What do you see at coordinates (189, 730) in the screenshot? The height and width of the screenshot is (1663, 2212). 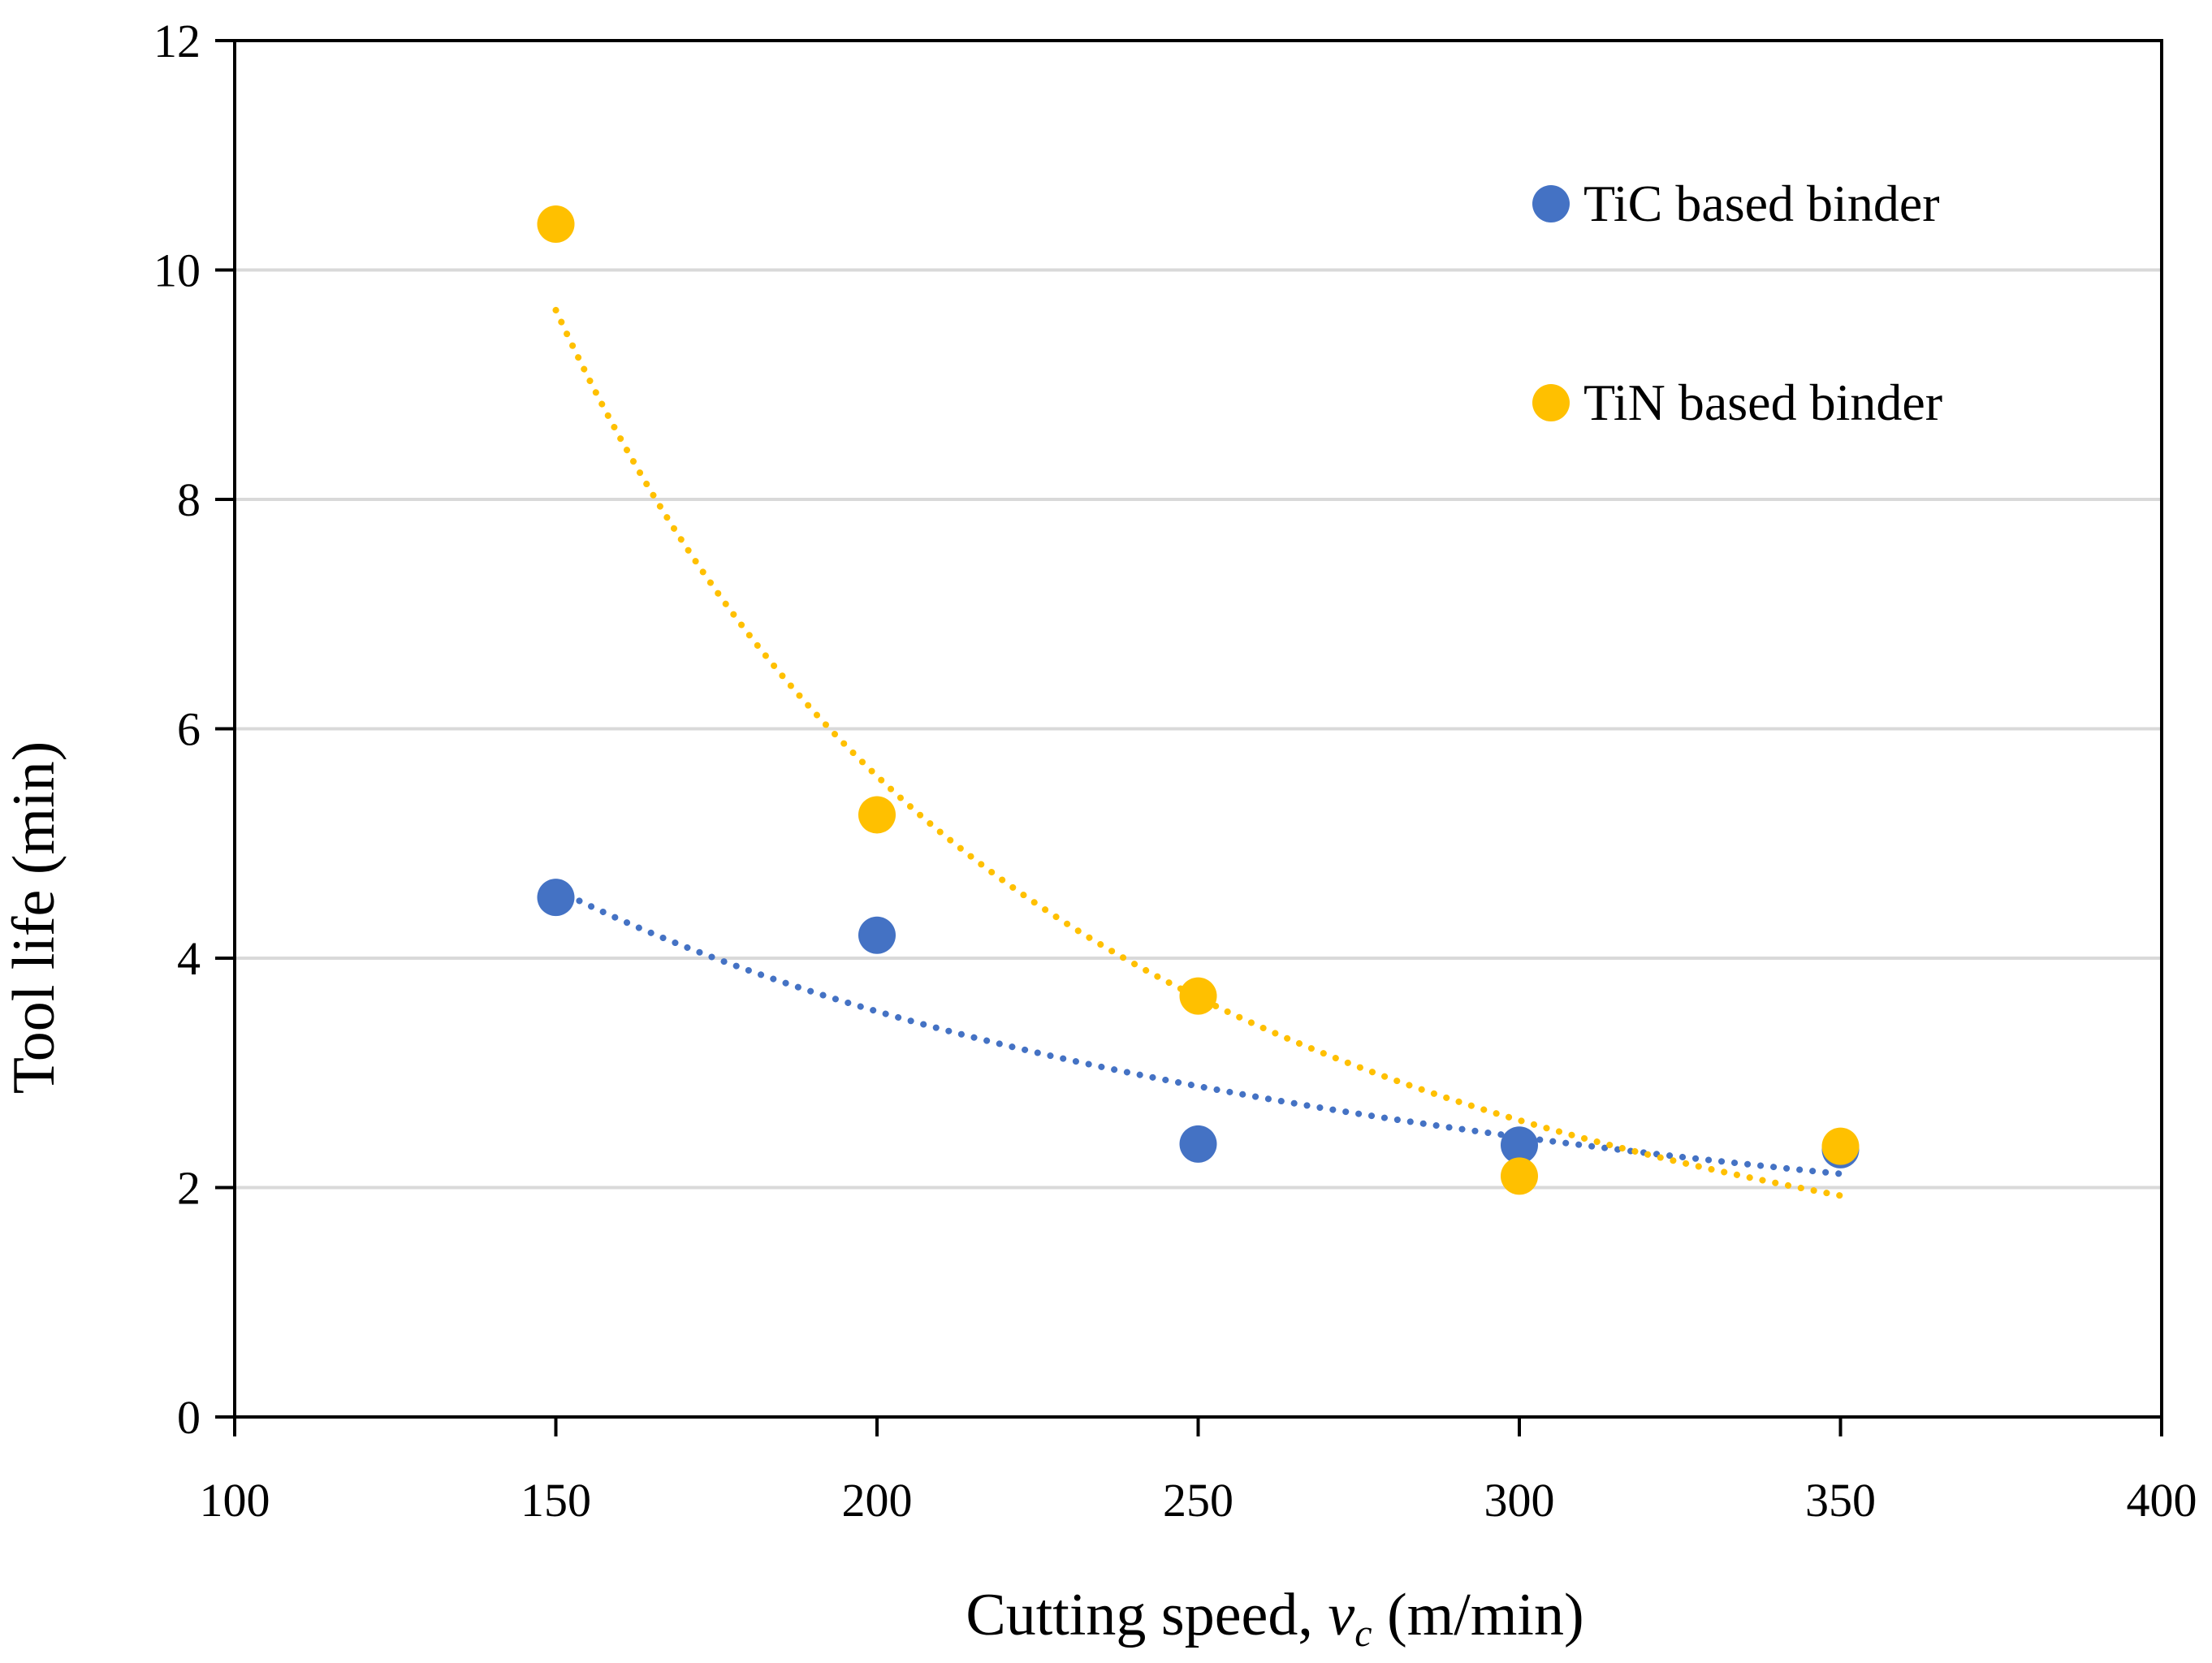 I see `y-tick-label-6: 6` at bounding box center [189, 730].